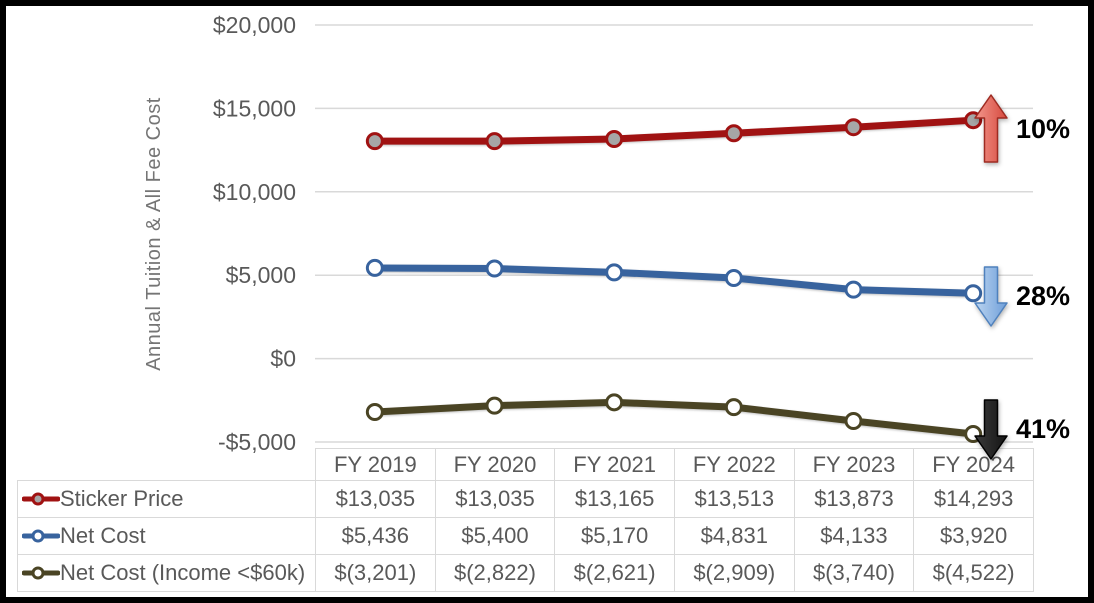  Describe the element at coordinates (734, 573) in the screenshot. I see `table-value-cell: $(2,909)` at that location.